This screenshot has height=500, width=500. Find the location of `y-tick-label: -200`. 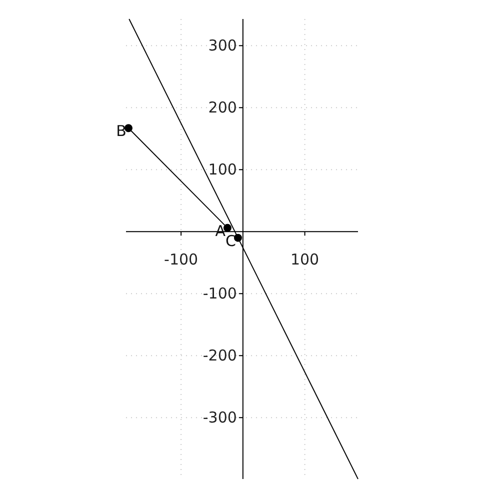

y-tick-label: -200 is located at coordinates (219, 355).